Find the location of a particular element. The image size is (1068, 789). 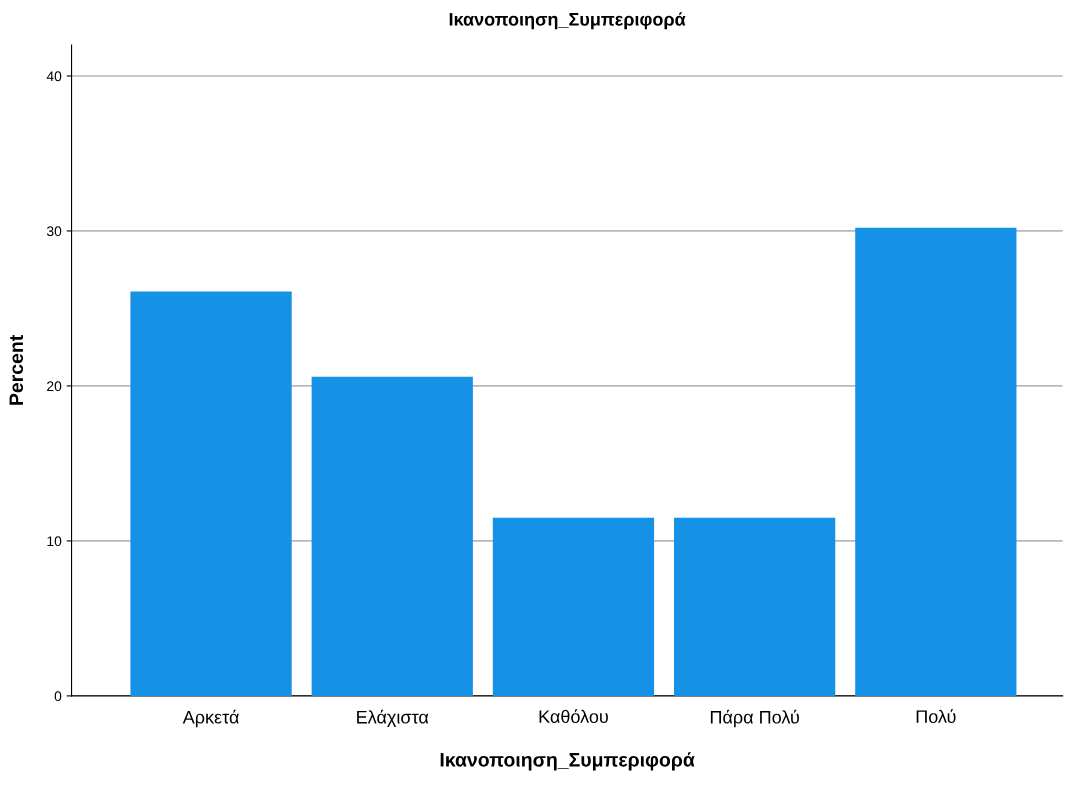

x-tick-label: Πολύ is located at coordinates (936, 716).